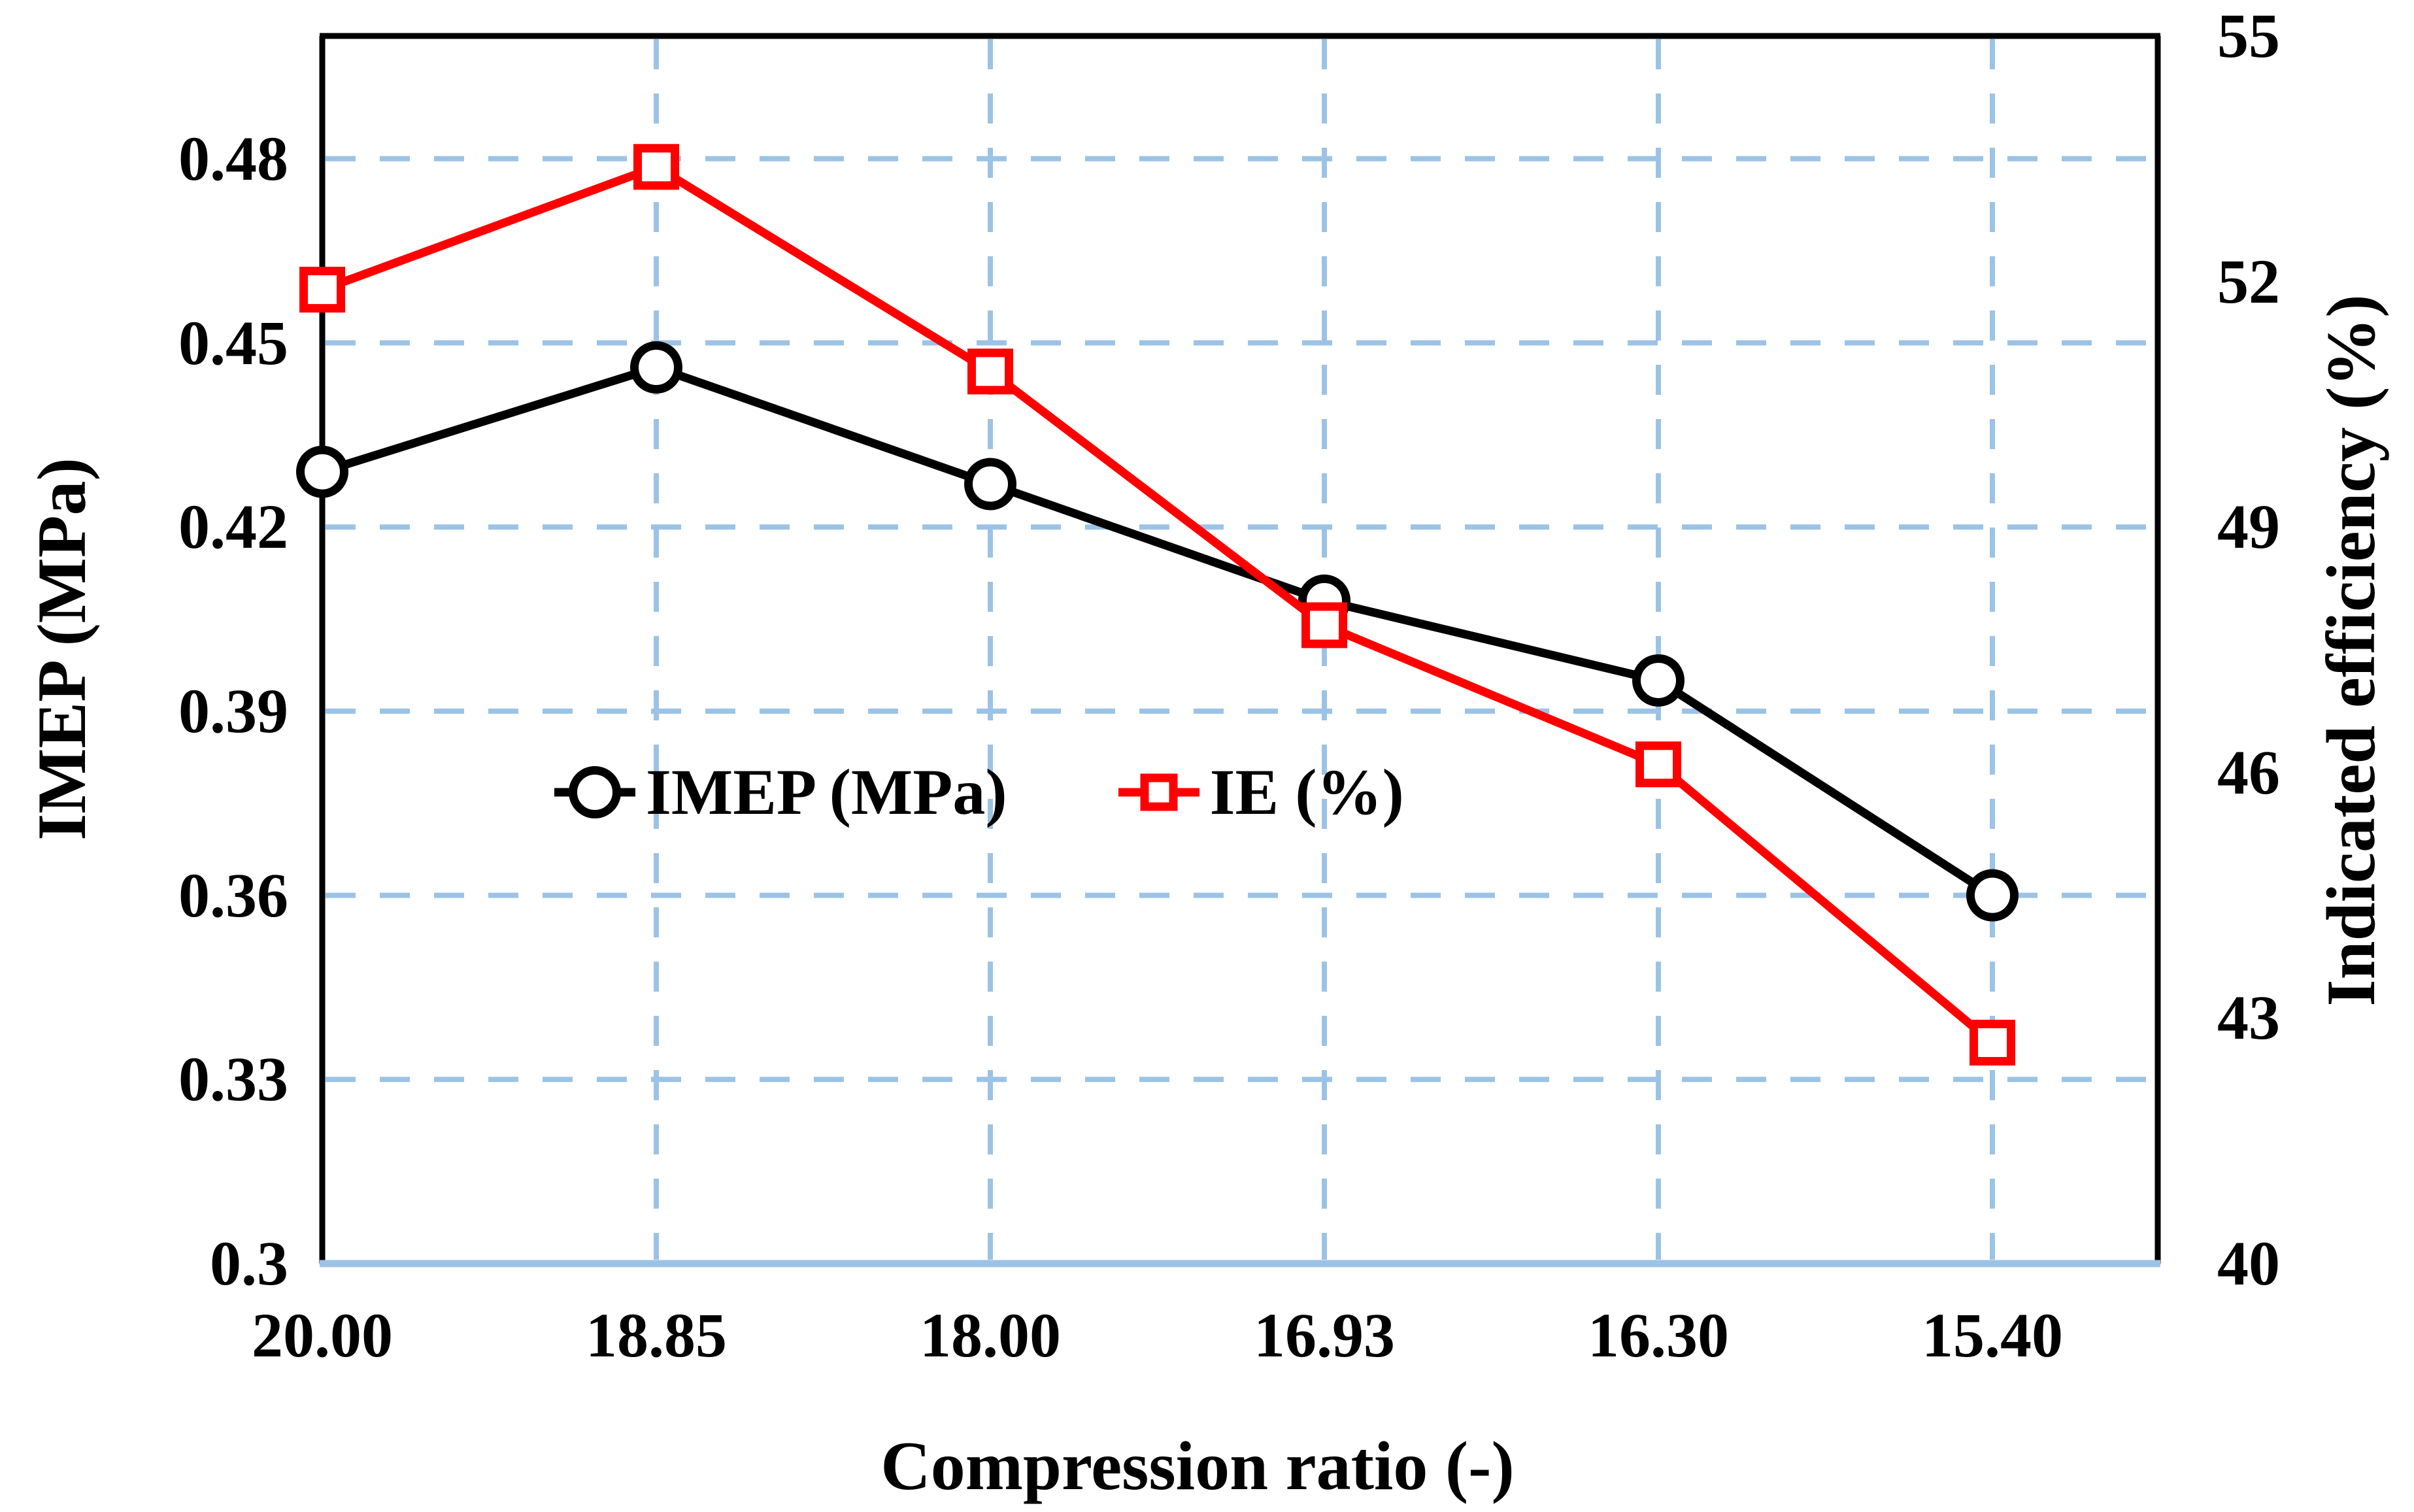 Image resolution: width=2414 pixels, height=1512 pixels. I want to click on x-tick-20.00: 20.00, so click(322, 1335).